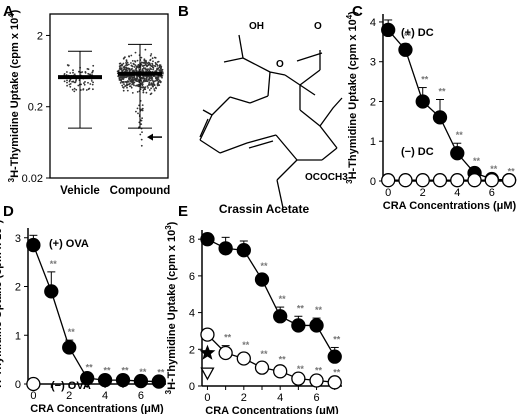 This screenshot has height=414, width=520. What do you see at coordinates (244, 398) in the screenshot?
I see `panel-e-x-tick-label: 2` at bounding box center [244, 398].